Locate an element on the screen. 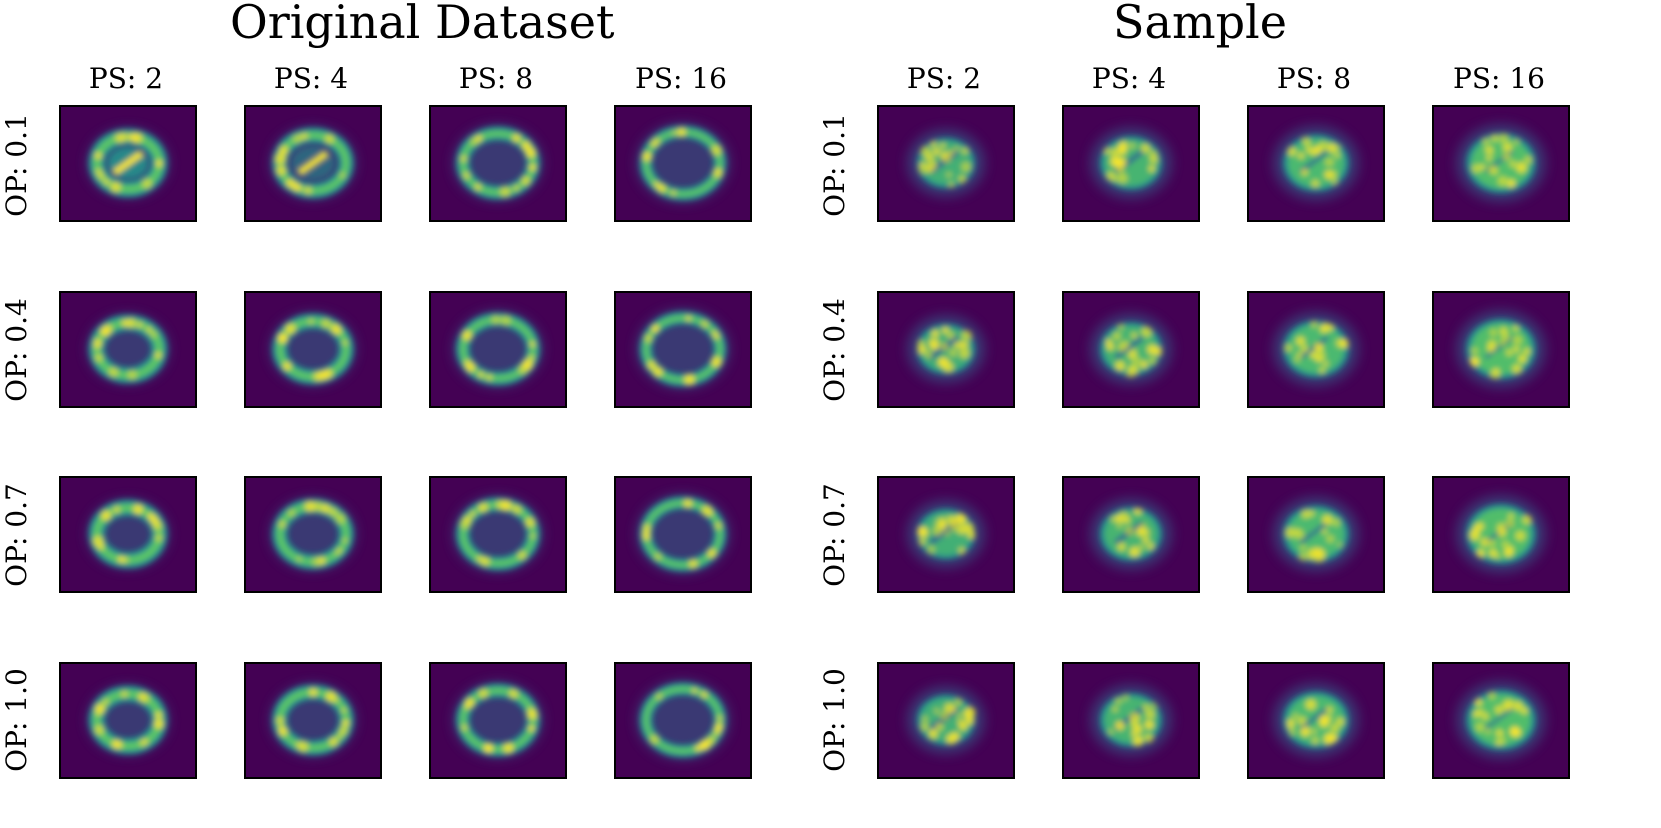 The height and width of the screenshot is (828, 1661). panel-title-sample: Sample is located at coordinates (1200, 24).